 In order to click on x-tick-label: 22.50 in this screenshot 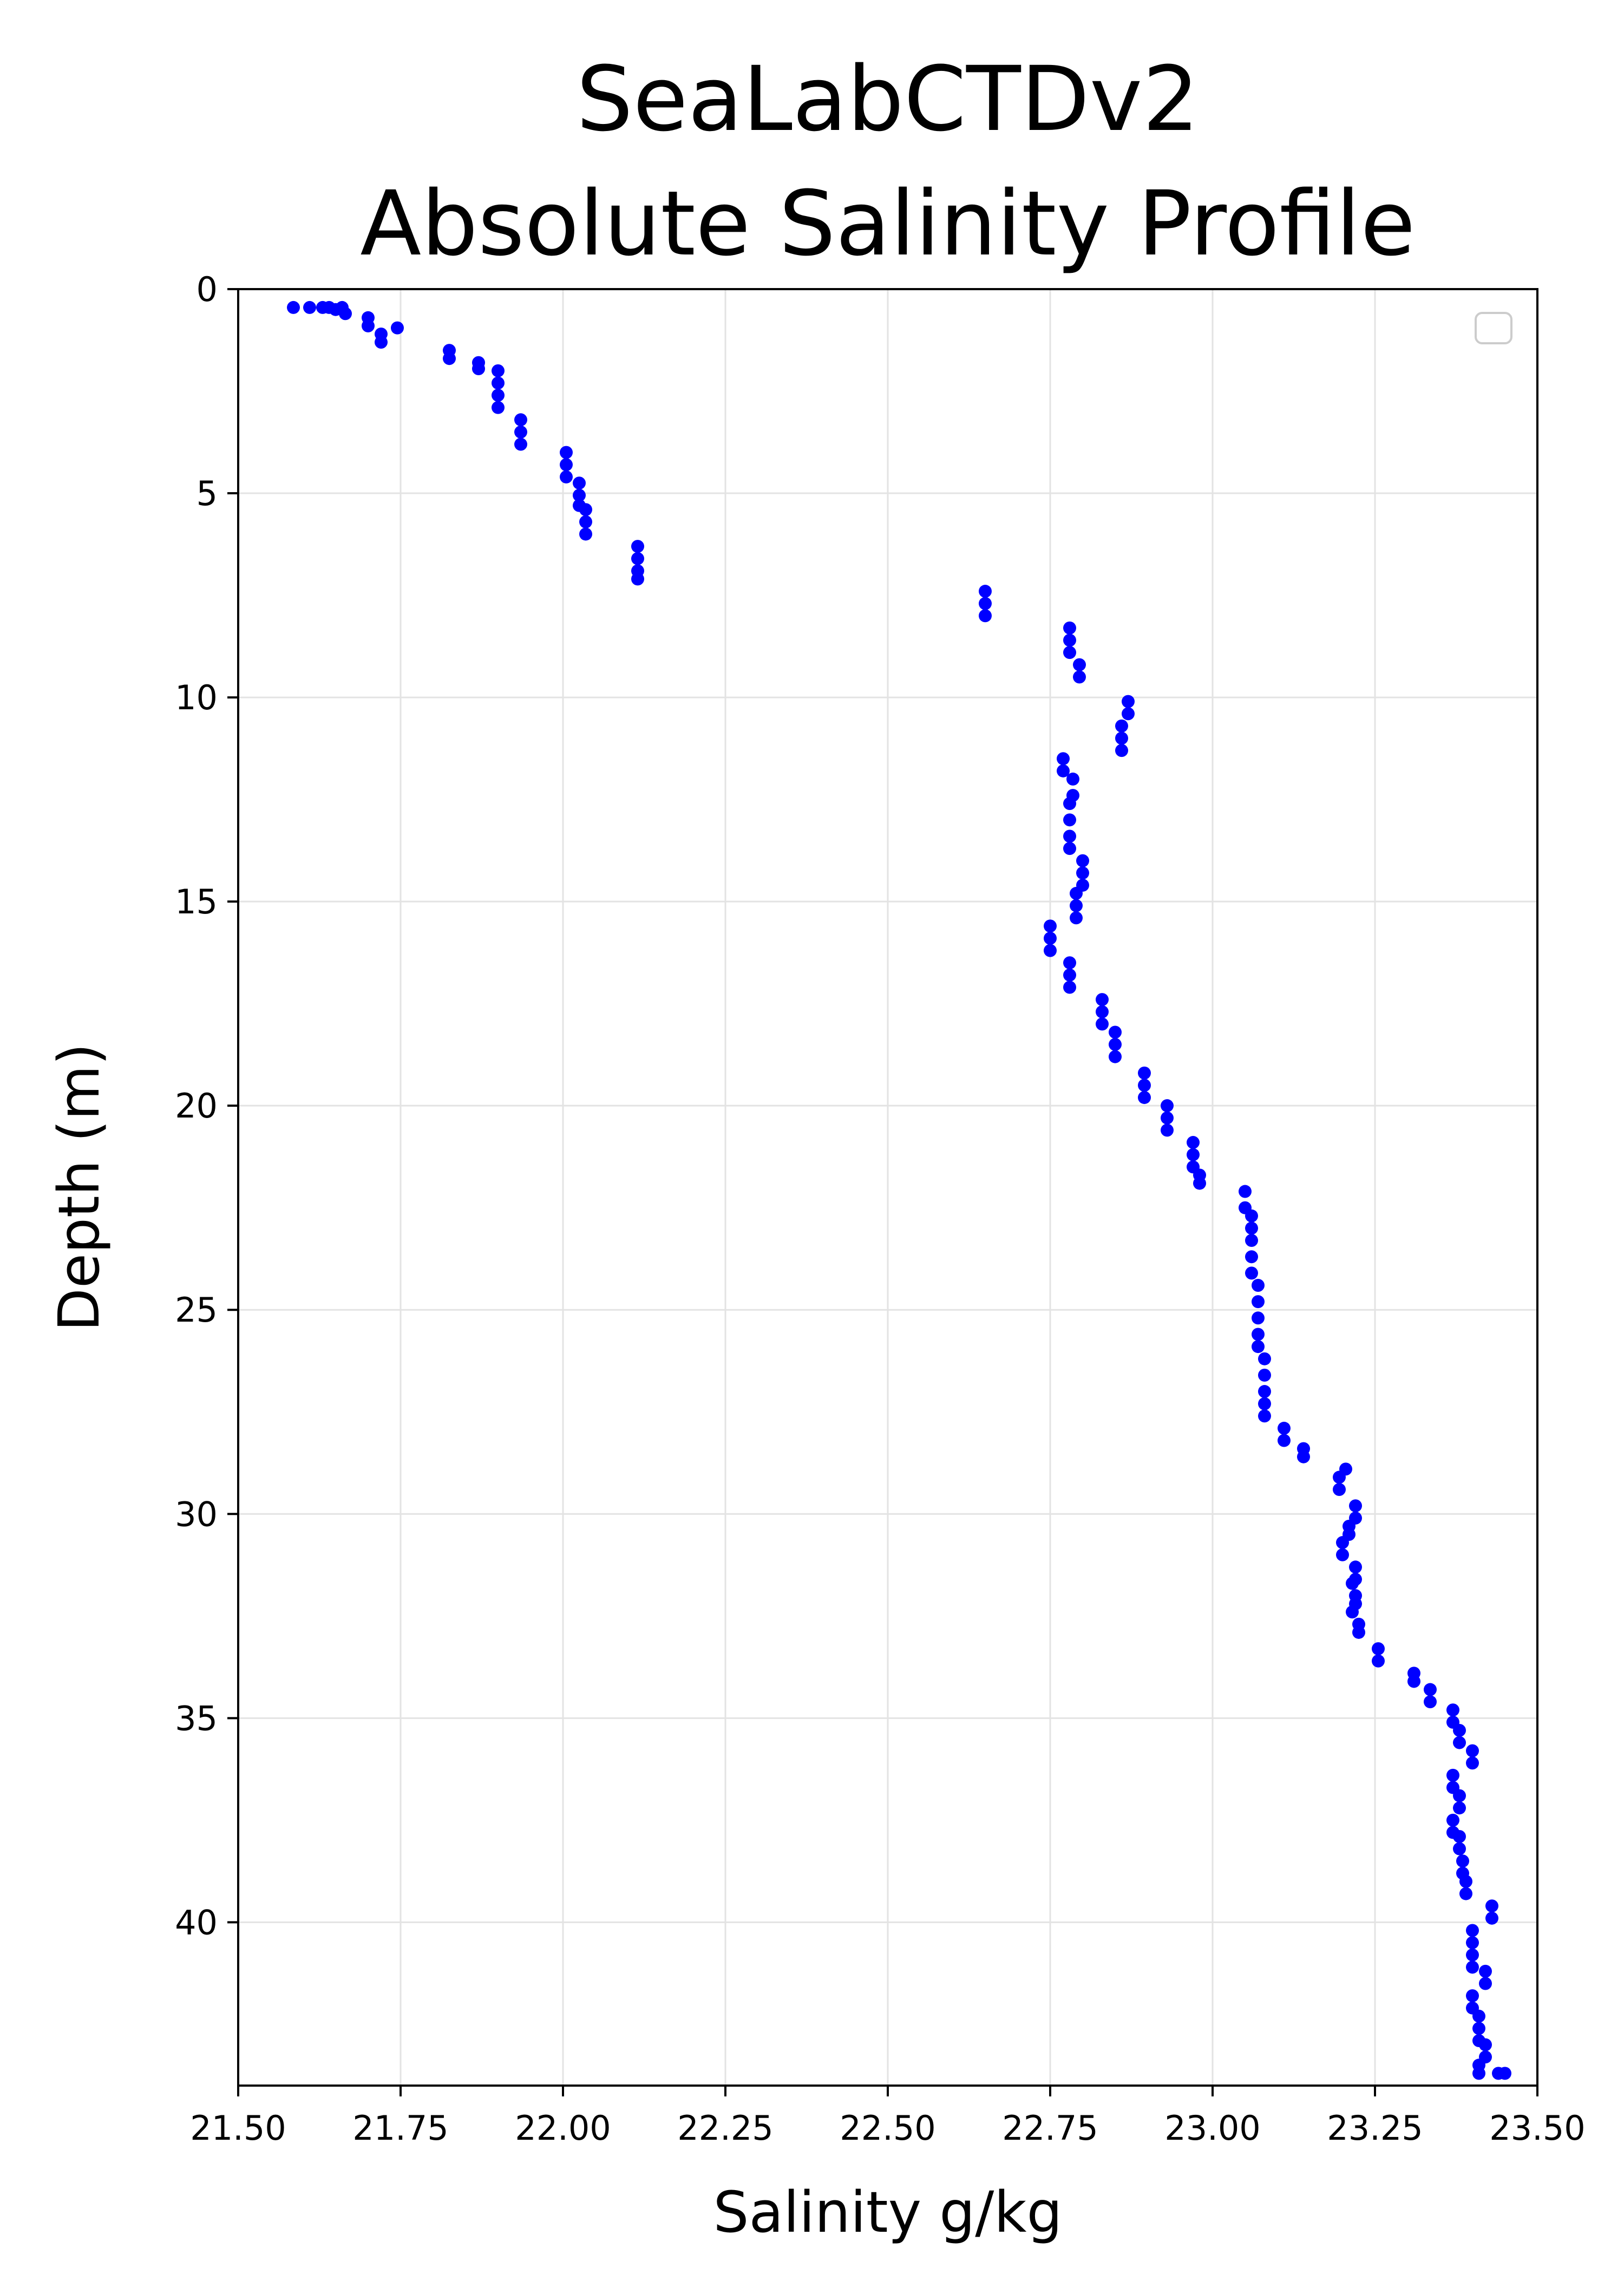, I will do `click(888, 2128)`.